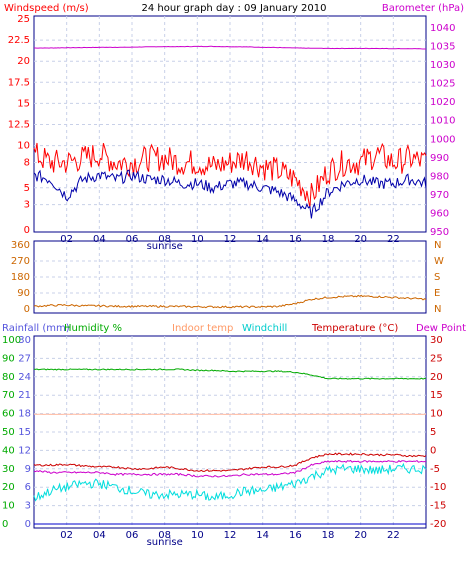 This screenshot has width=468, height=561. I want to click on rain-tick-label: 0, so click(28, 524).